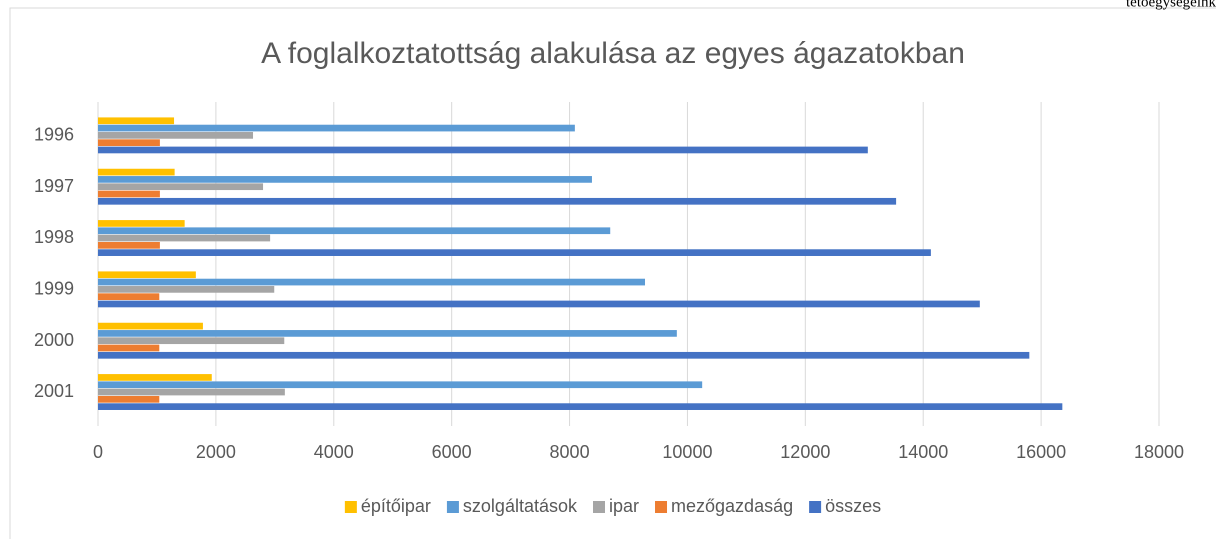  I want to click on y-tick-label: 2000, so click(54, 340).